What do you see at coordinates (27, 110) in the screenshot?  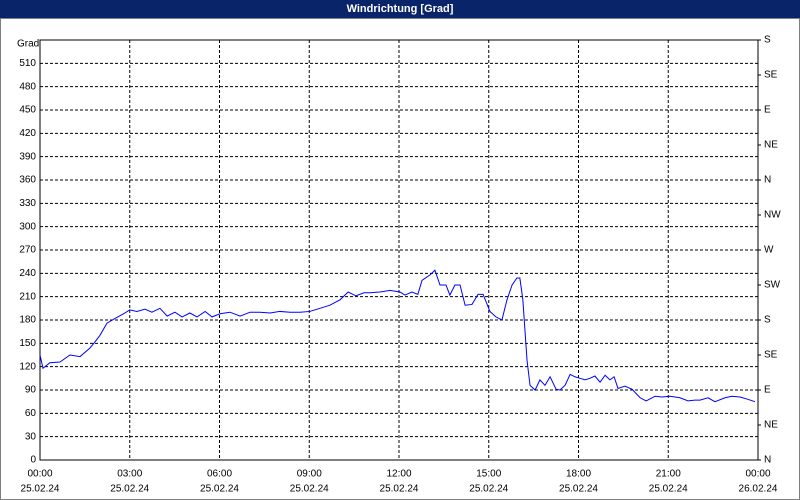 I see `y-tick-label: 450` at bounding box center [27, 110].